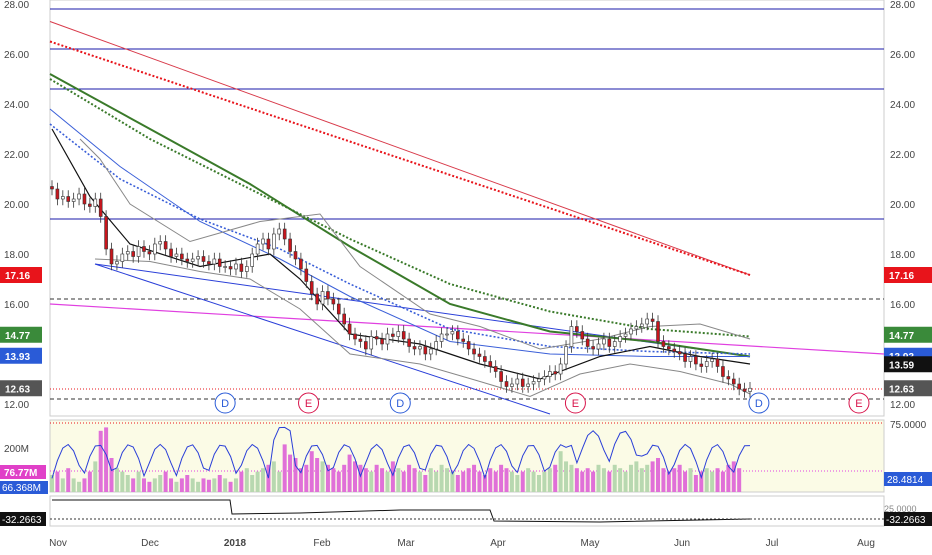 The height and width of the screenshot is (555, 932). I want to click on dividend-event-marker, so click(400, 403).